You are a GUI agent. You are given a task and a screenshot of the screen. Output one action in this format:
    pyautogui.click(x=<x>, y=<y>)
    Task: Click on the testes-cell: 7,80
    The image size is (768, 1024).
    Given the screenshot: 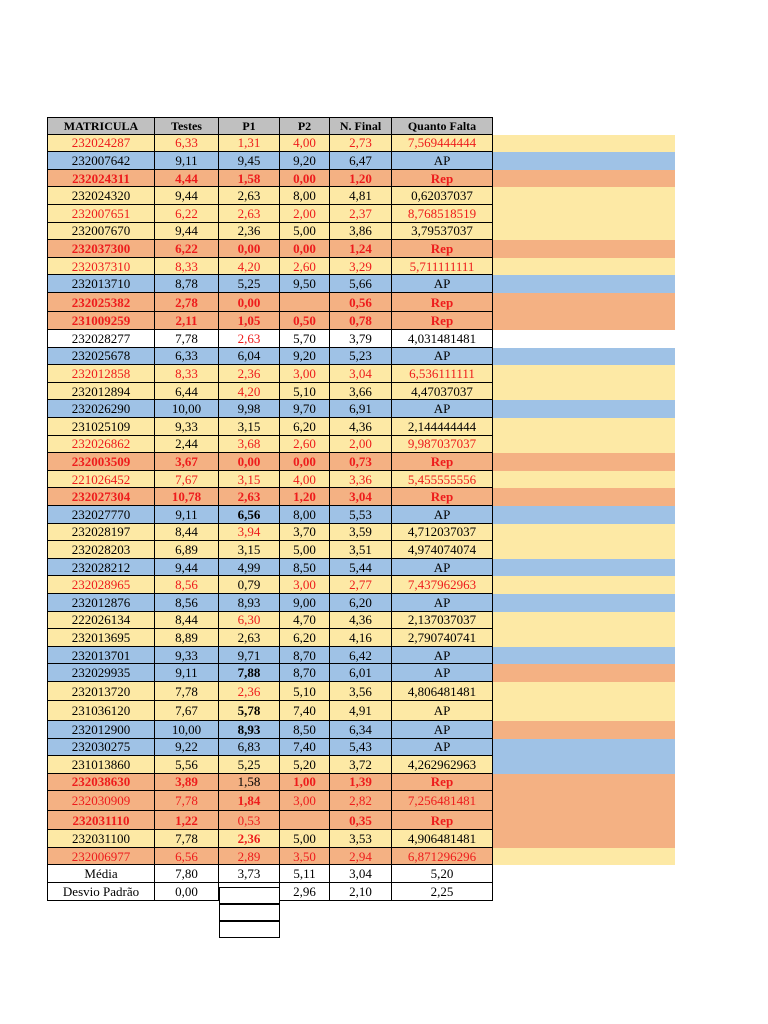 What is the action you would take?
    pyautogui.click(x=187, y=874)
    